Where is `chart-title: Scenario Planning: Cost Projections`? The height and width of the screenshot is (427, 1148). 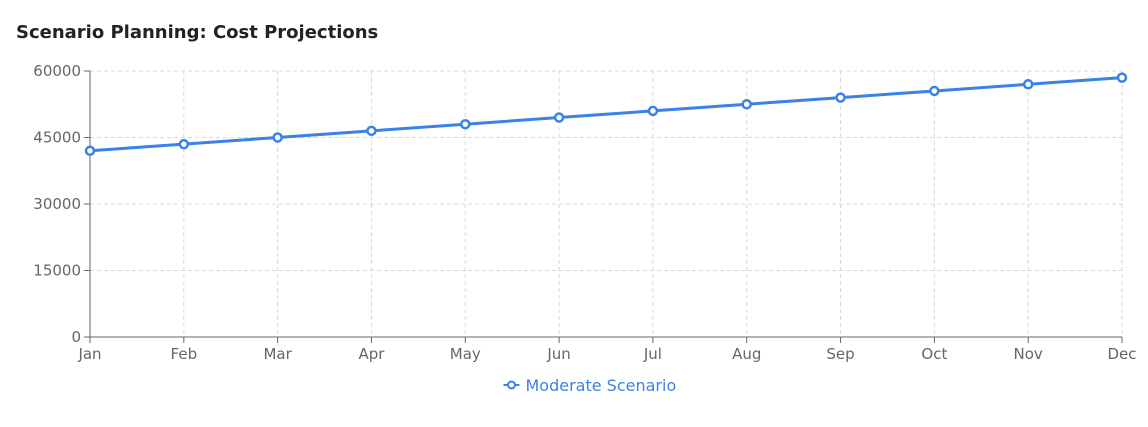 chart-title: Scenario Planning: Cost Projections is located at coordinates (197, 32).